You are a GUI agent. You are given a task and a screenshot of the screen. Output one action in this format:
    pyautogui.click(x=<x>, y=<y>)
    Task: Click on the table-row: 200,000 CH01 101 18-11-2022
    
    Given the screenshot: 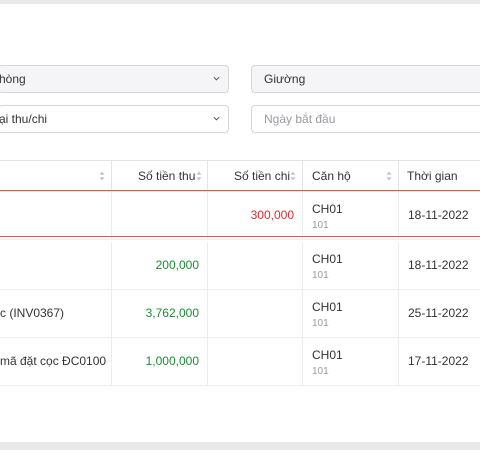 What is the action you would take?
    pyautogui.click(x=240, y=266)
    